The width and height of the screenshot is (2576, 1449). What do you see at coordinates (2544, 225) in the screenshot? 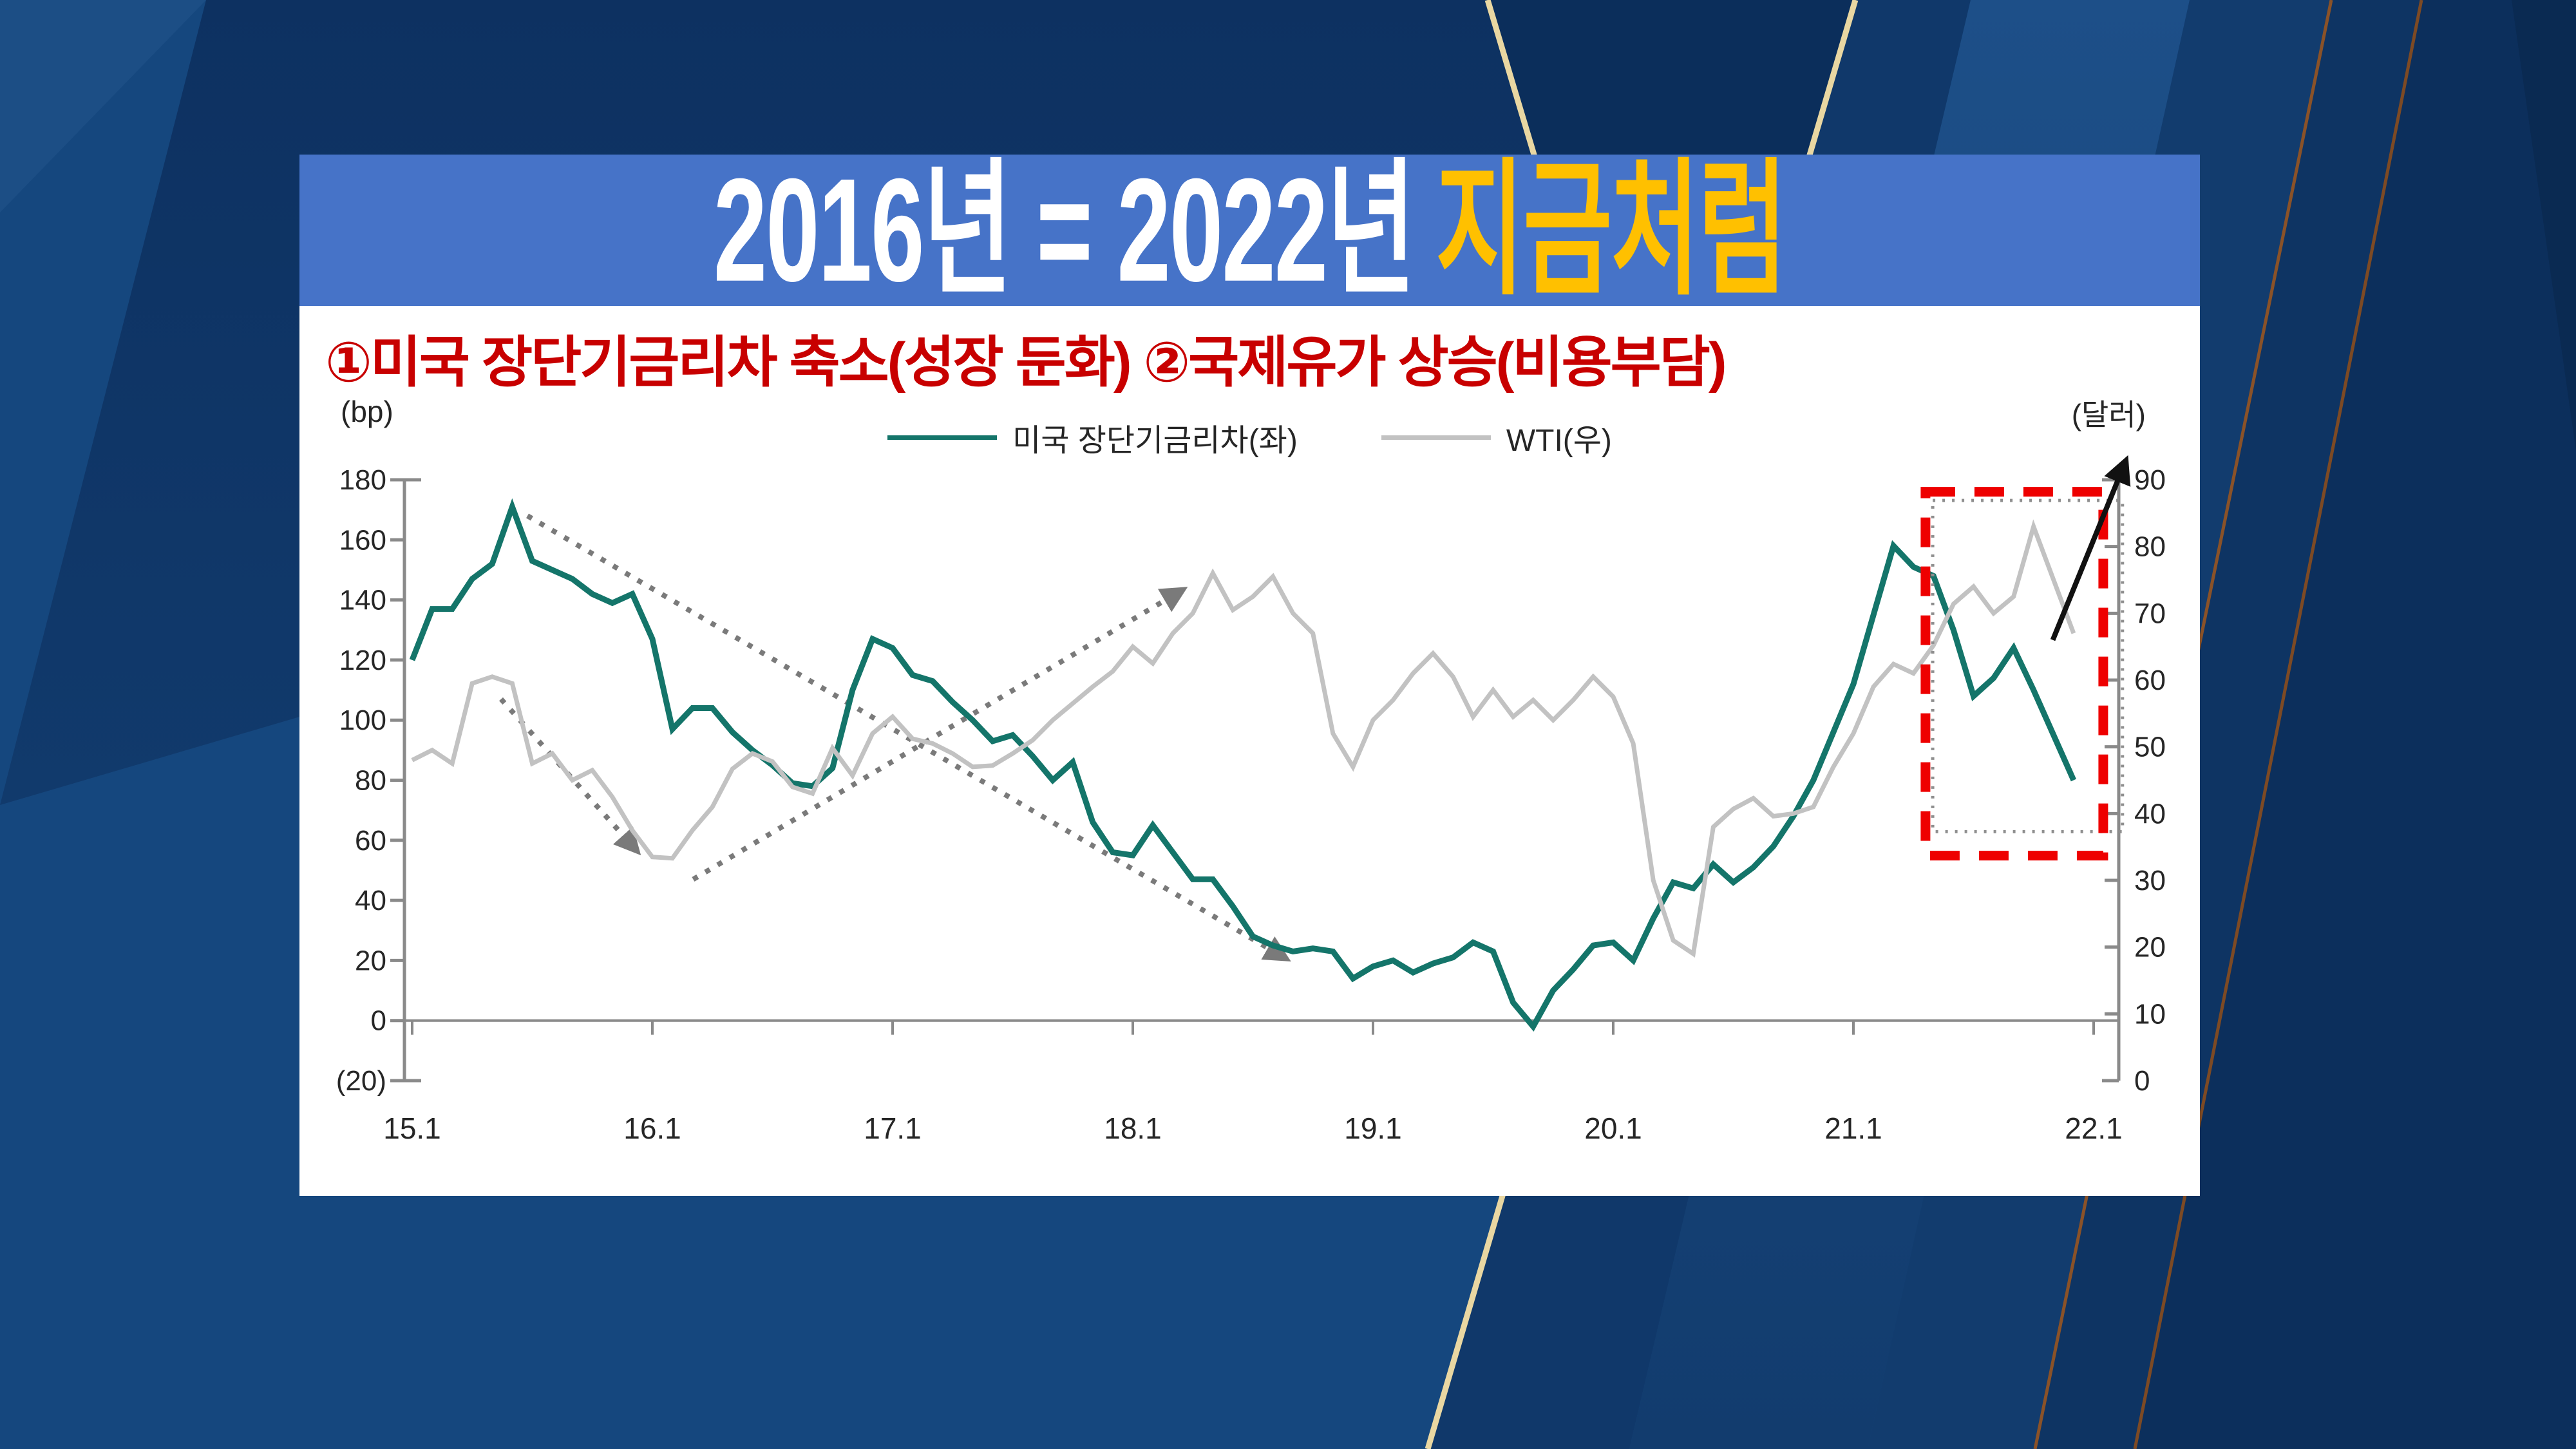
I see `bg-corner-dark` at bounding box center [2544, 225].